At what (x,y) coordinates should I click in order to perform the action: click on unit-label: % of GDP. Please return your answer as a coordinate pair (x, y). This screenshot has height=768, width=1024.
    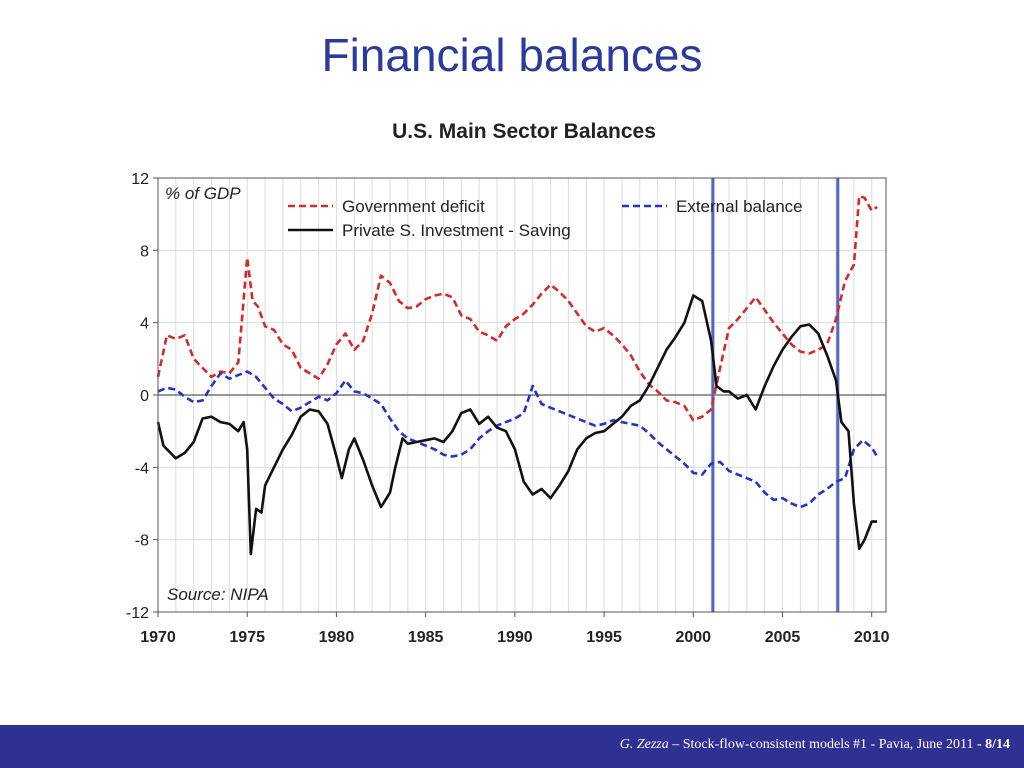
    Looking at the image, I should click on (203, 193).